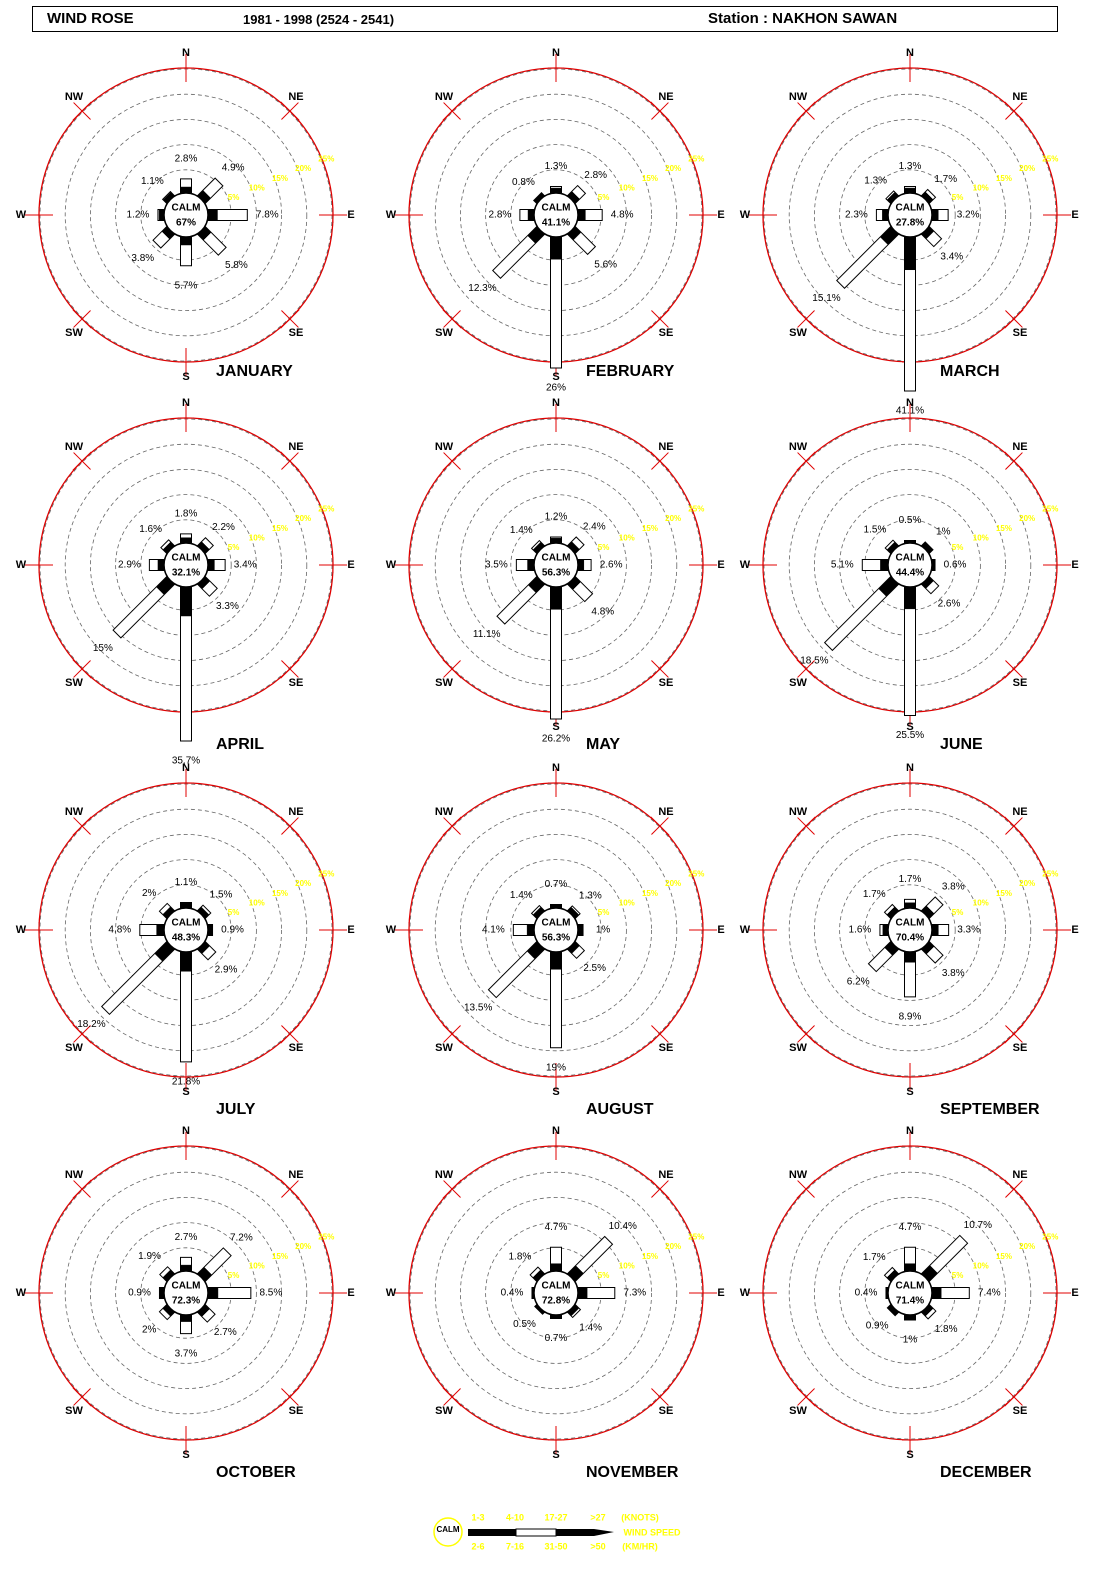  What do you see at coordinates (186, 1237) in the screenshot?
I see `value-label-n: 2.7%` at bounding box center [186, 1237].